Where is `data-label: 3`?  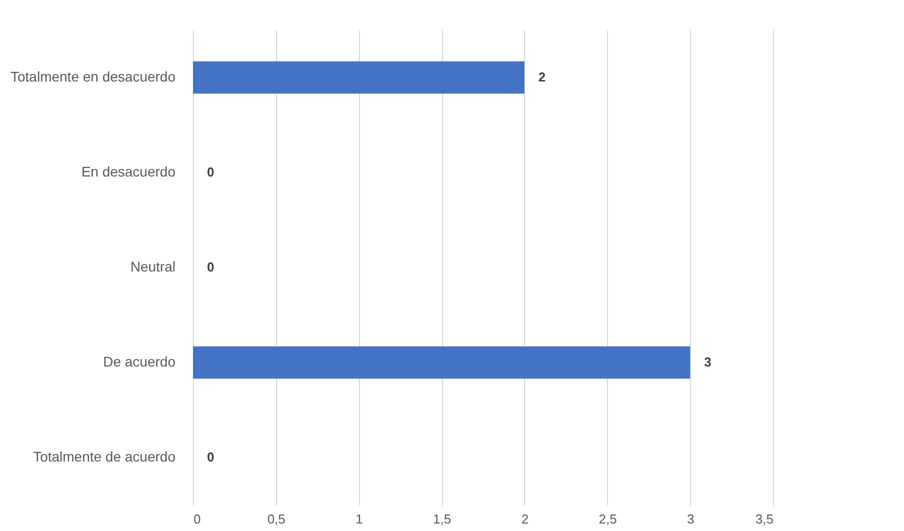 data-label: 3 is located at coordinates (708, 362).